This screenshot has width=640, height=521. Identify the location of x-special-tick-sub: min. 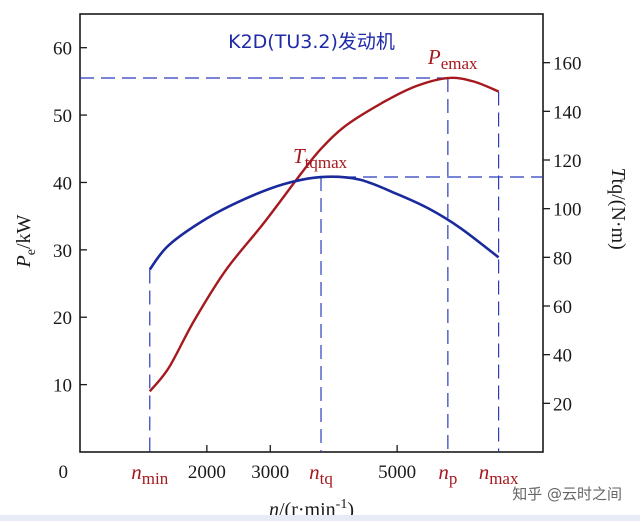
(155, 478).